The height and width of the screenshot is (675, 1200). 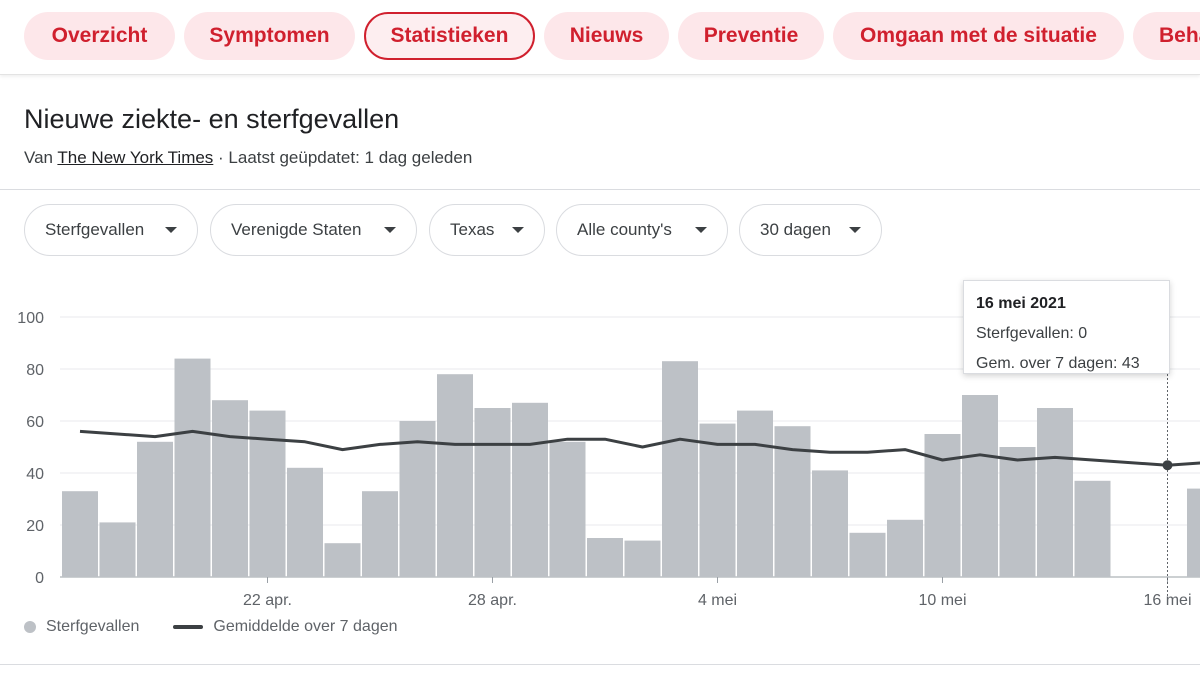 What do you see at coordinates (135, 157) in the screenshot?
I see `source-link: The New York Times` at bounding box center [135, 157].